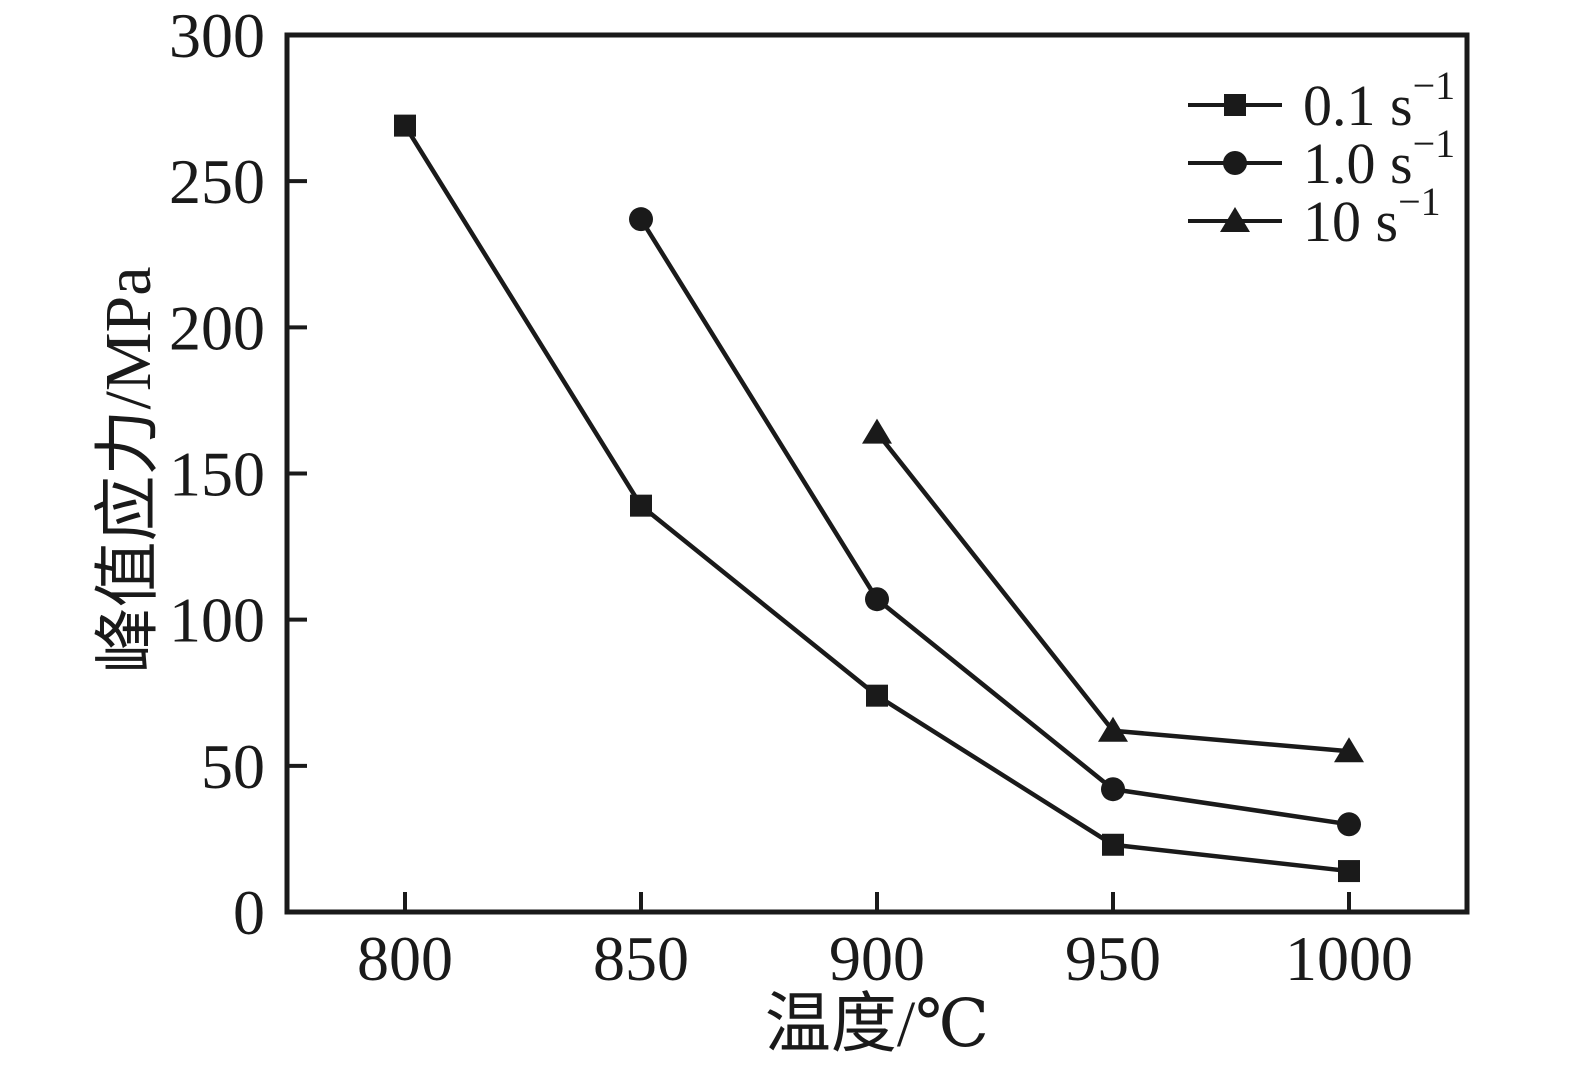 The width and height of the screenshot is (1575, 1065). What do you see at coordinates (233, 766) in the screenshot?
I see `y-tick-label: 50` at bounding box center [233, 766].